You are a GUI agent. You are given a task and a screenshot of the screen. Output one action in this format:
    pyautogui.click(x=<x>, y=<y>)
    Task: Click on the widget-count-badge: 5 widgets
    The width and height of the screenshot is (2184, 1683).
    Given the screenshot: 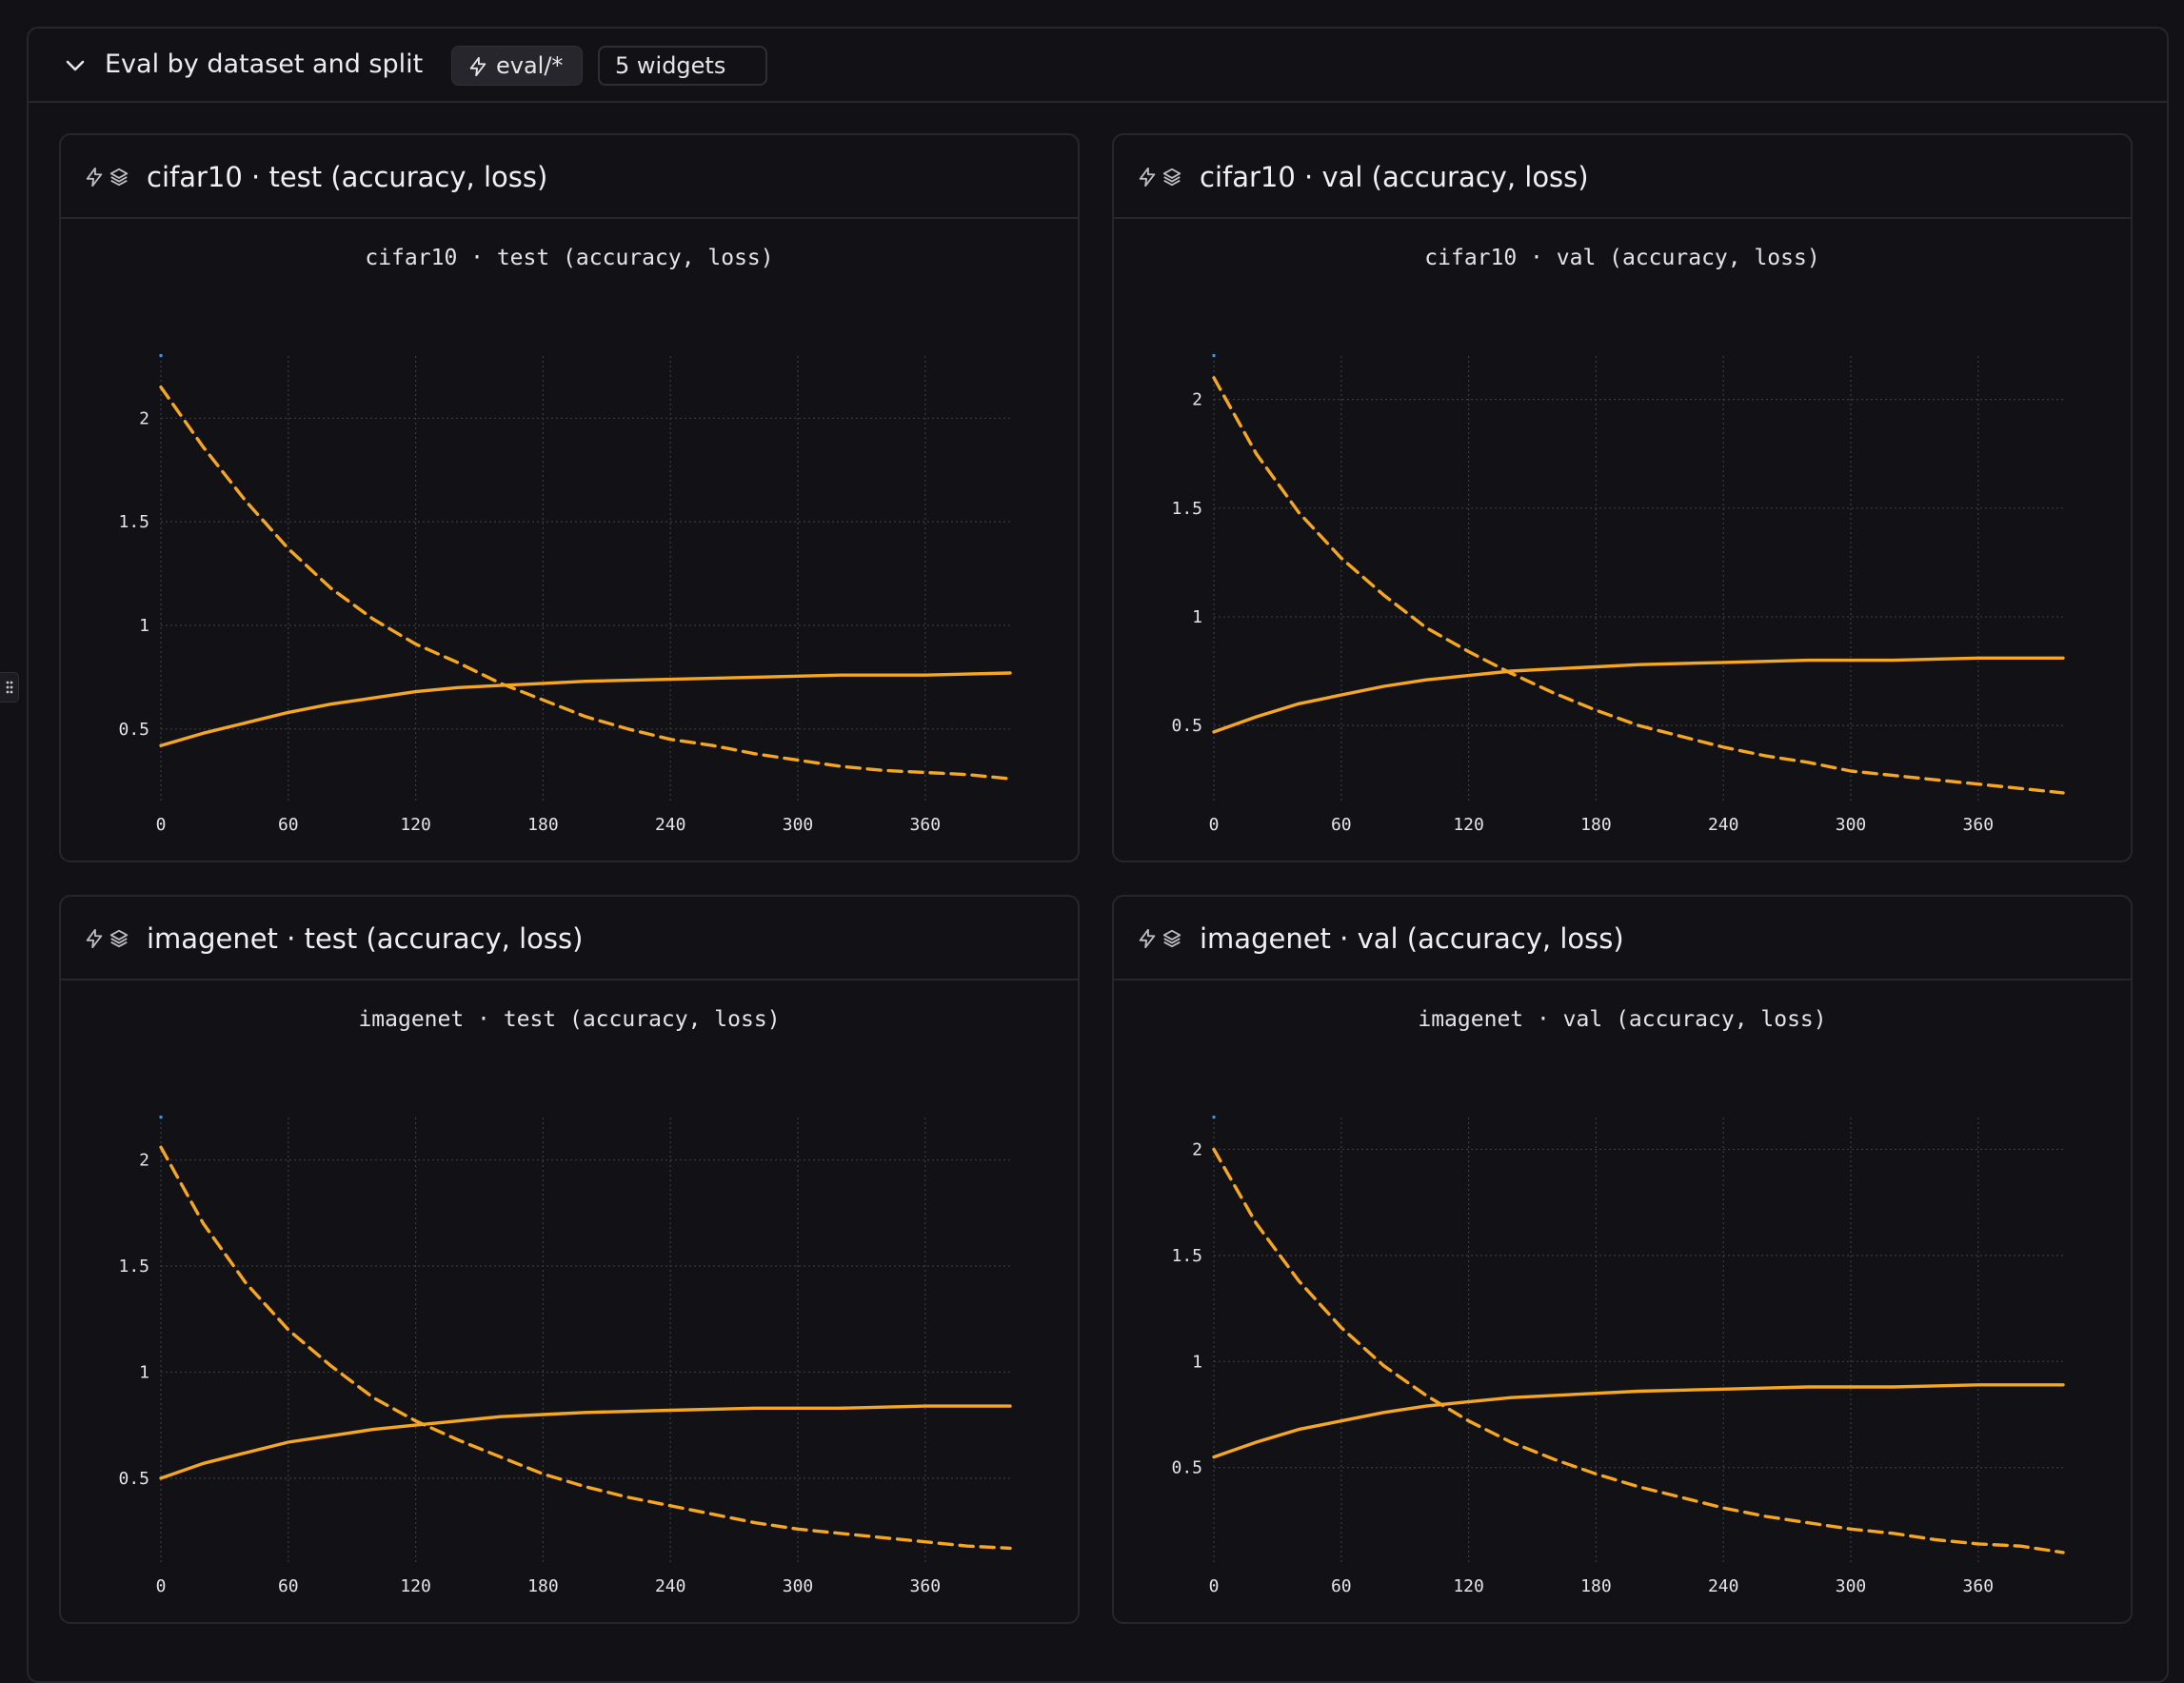 What is the action you would take?
    pyautogui.click(x=682, y=66)
    